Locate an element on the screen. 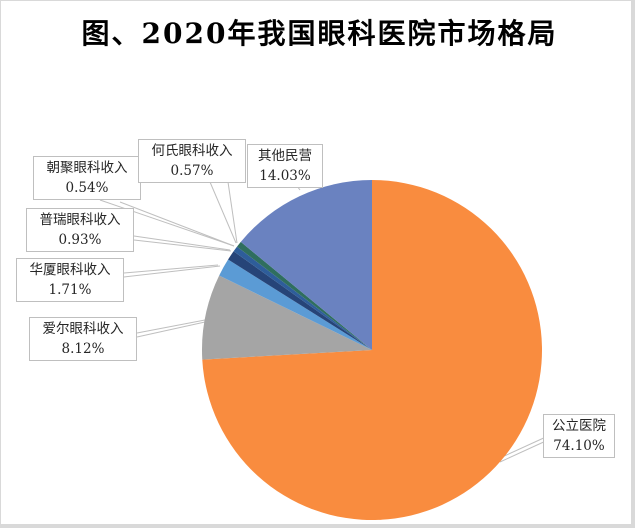  label-huaxia: 华厦眼科收入 1.71% is located at coordinates (70, 280).